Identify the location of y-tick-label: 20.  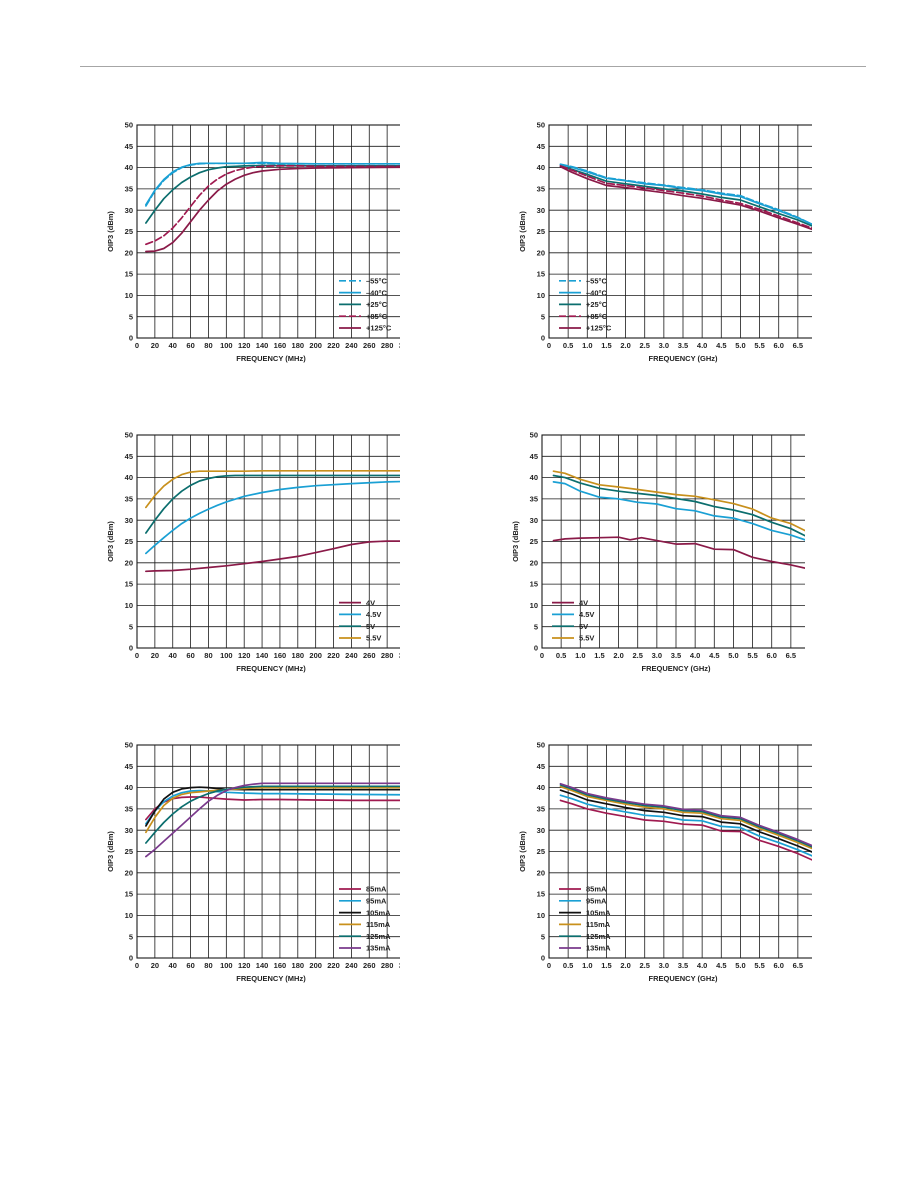
(129, 252).